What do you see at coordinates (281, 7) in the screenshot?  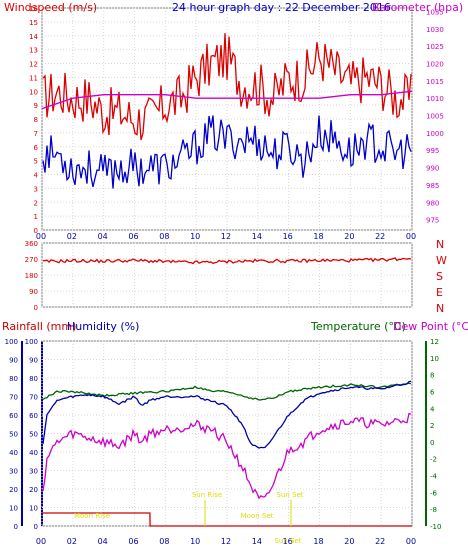 I see `chart-title: 24 hour graph day : 22 December 2016` at bounding box center [281, 7].